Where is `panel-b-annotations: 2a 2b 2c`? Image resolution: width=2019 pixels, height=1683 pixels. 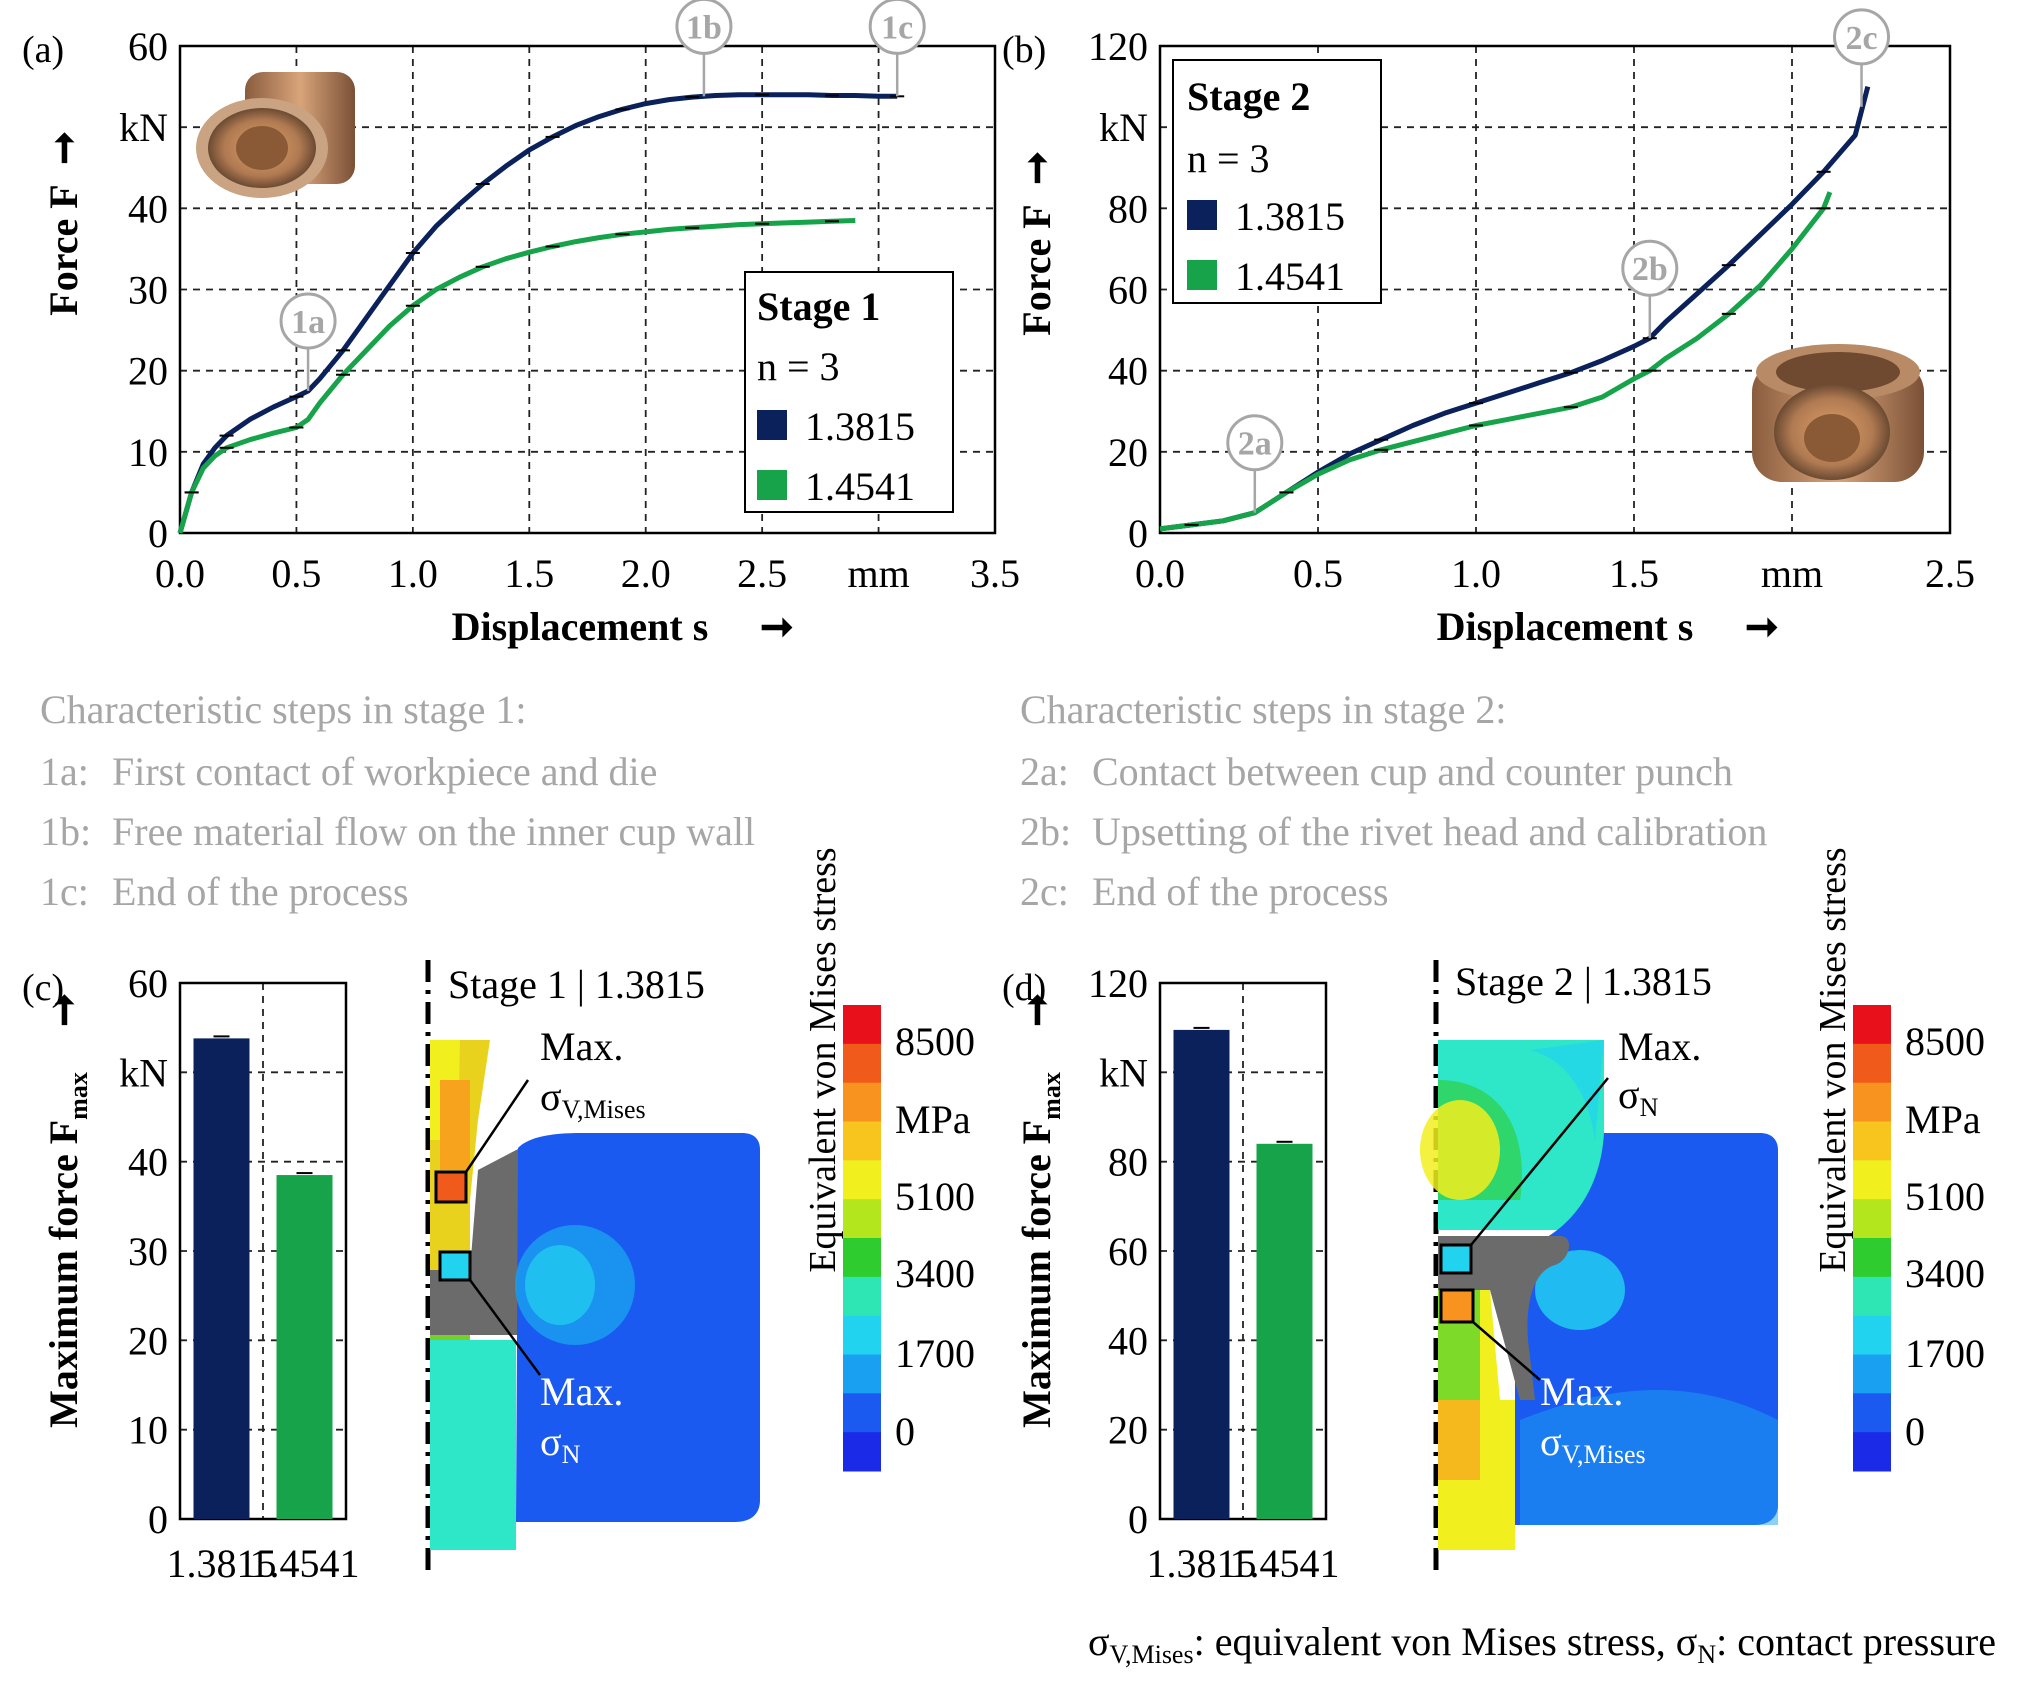 panel-b-annotations: 2a 2b 2c is located at coordinates (1558, 260).